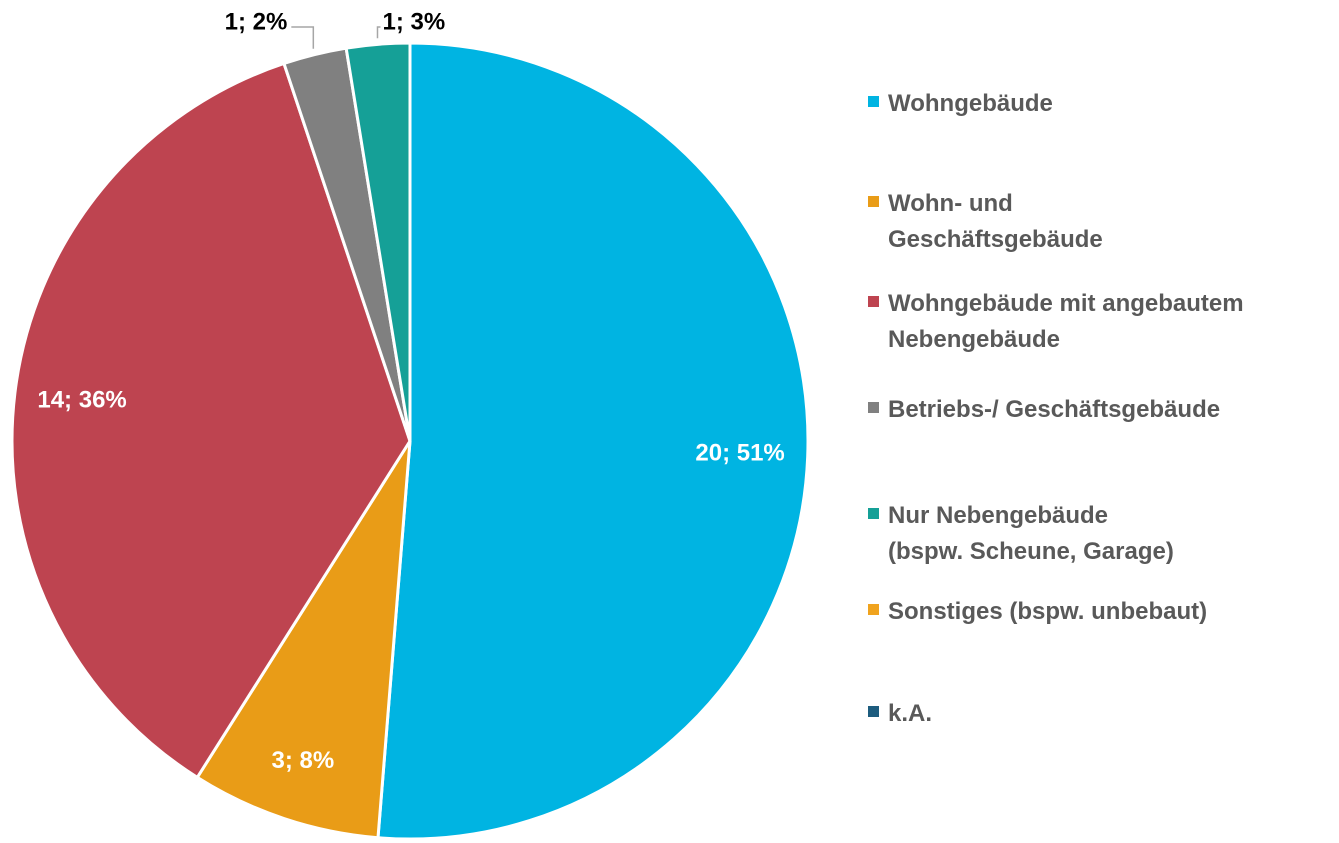 This screenshot has height=843, width=1339. What do you see at coordinates (303, 760) in the screenshot?
I see `data-label: 3; 8%` at bounding box center [303, 760].